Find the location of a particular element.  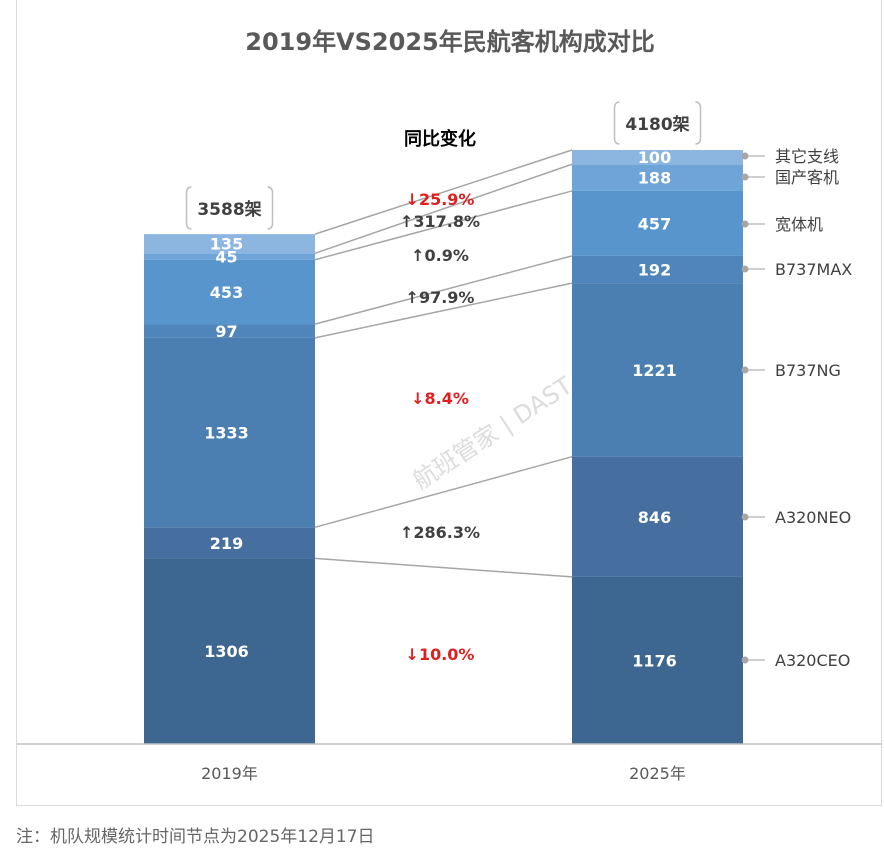

change-label: ↑97.9% is located at coordinates (440, 297).